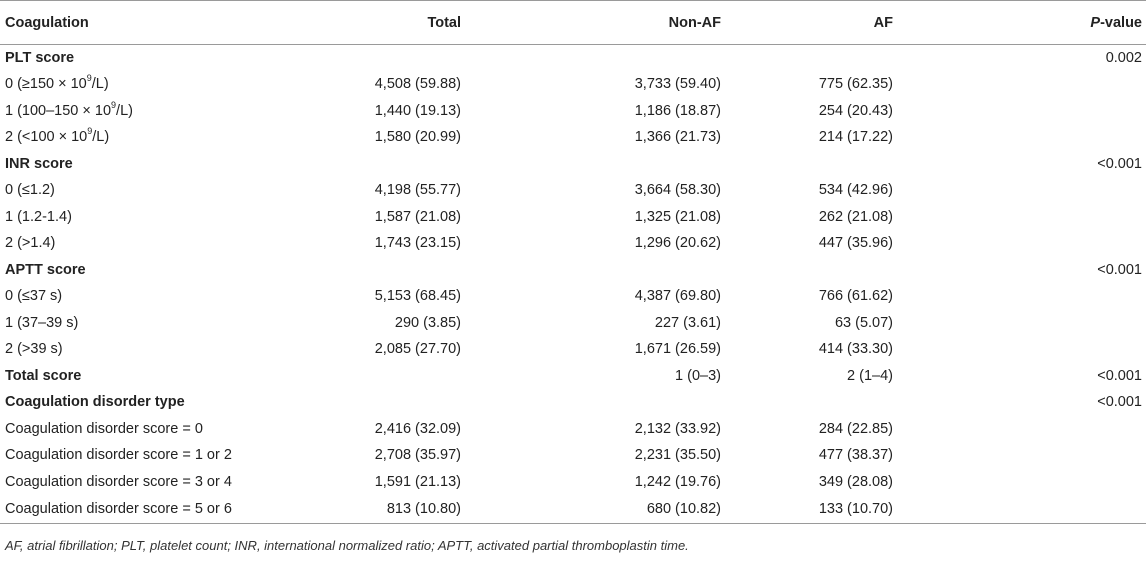 The height and width of the screenshot is (566, 1146). Describe the element at coordinates (395, 509) in the screenshot. I see `cell-total: 813 (10.80)` at that location.